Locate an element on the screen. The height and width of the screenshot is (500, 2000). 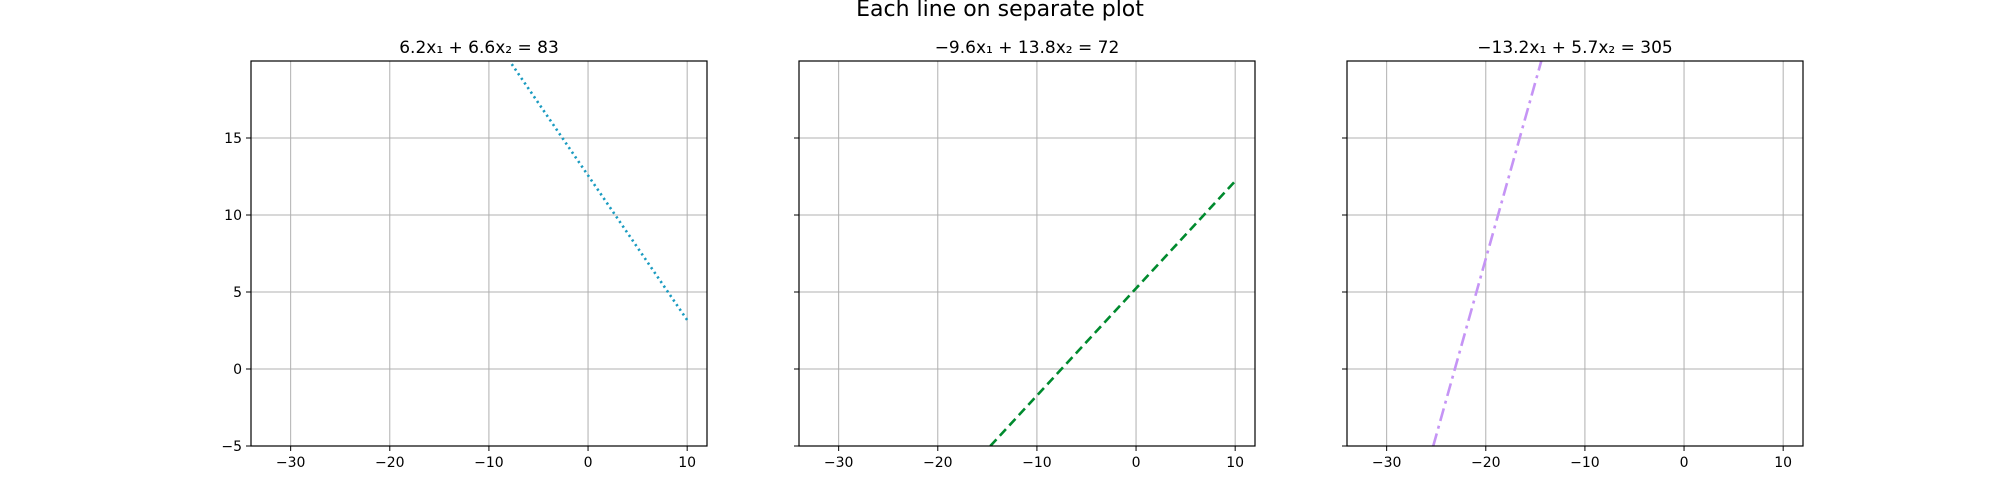
subplot-title: 6.2x₁ + 6.6x₂ = 83 is located at coordinates (479, 48).